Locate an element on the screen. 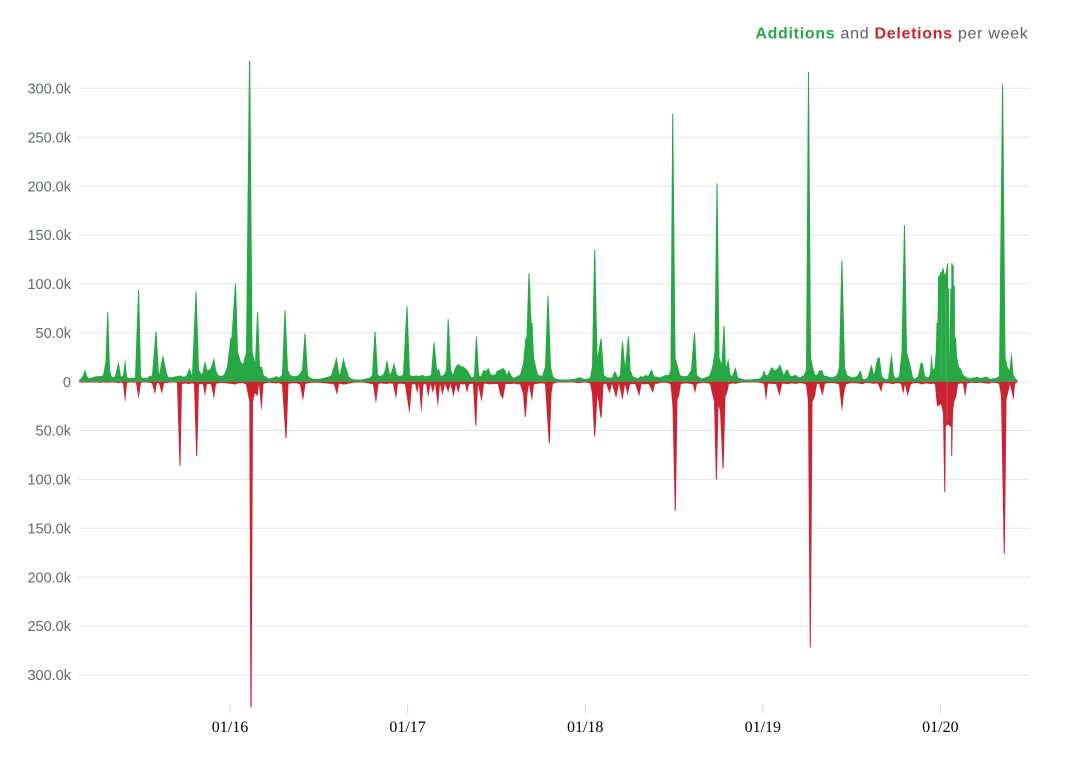 This screenshot has width=1080, height=780. svg-text: 01/16 is located at coordinates (230, 727).